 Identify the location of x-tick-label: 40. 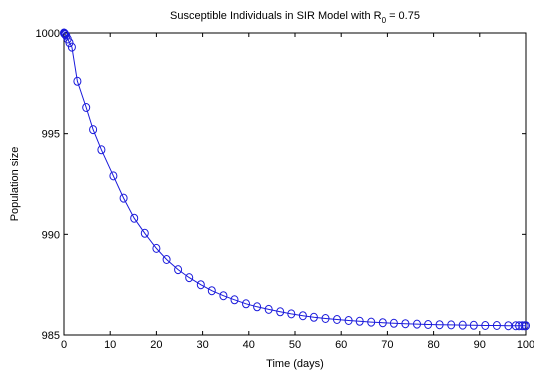
(249, 345).